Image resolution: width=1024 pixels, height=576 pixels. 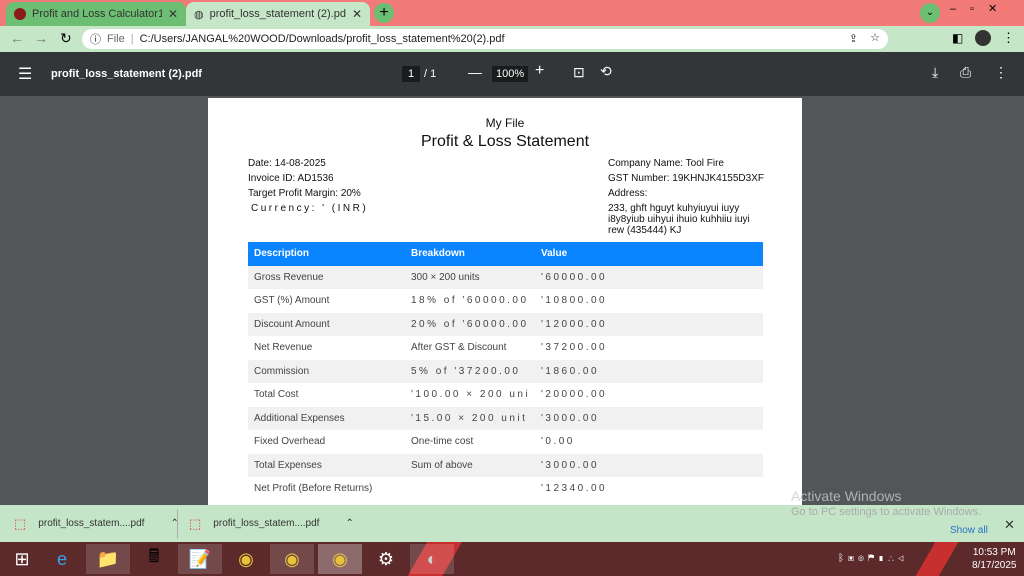 I want to click on bookmark-star-icon: ☆, so click(x=875, y=38).